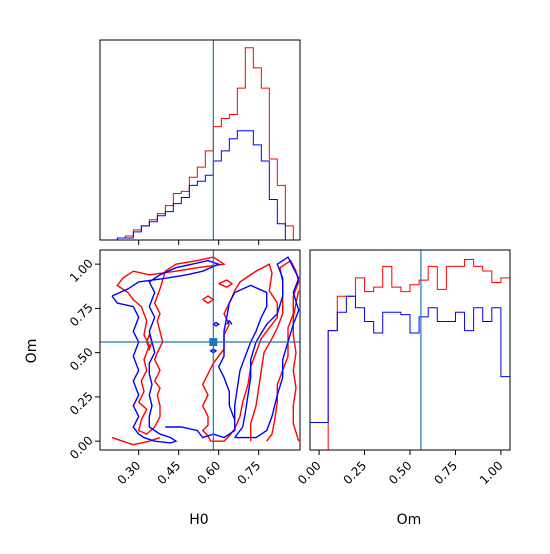  What do you see at coordinates (81, 447) in the screenshot?
I see `om-y-tick-label: 0.00` at bounding box center [81, 447].